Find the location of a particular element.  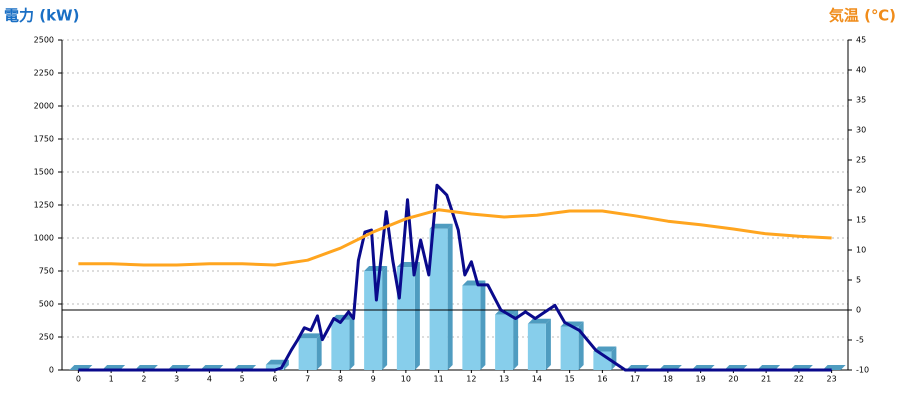

y2-tick-label: 20 is located at coordinates (861, 190).